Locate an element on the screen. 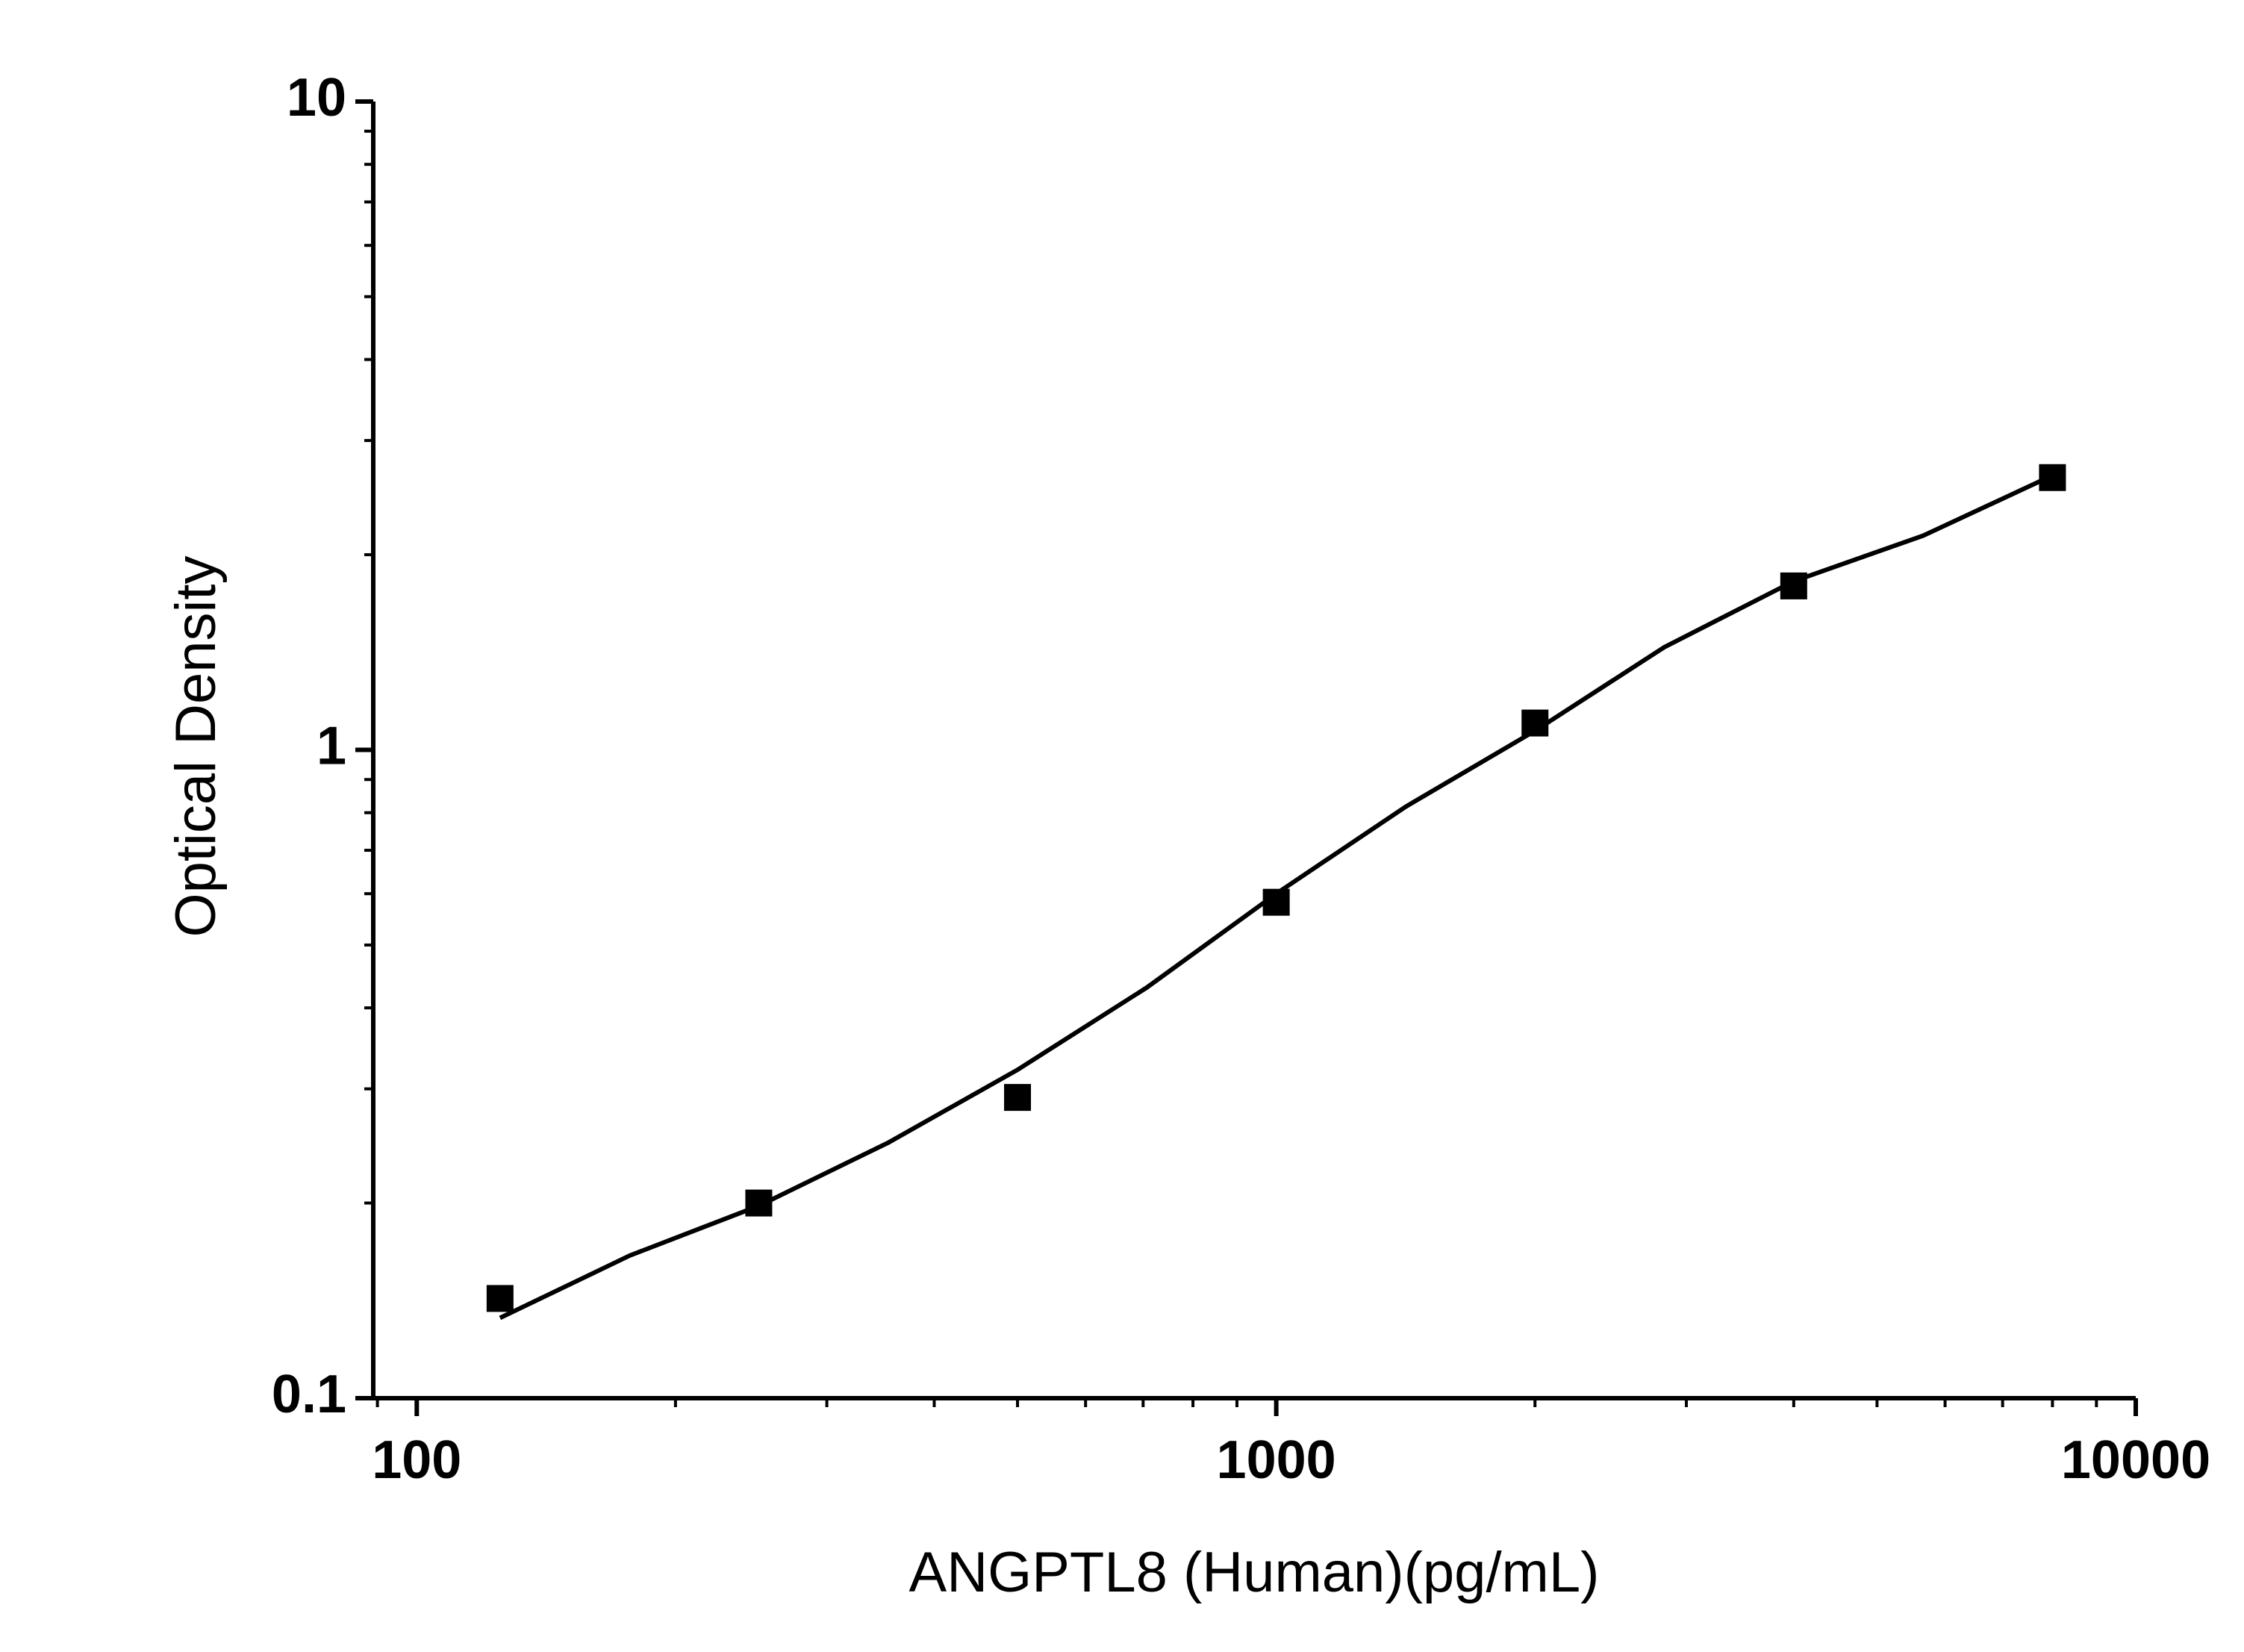  x-tick-label: 100 is located at coordinates (416, 1460).